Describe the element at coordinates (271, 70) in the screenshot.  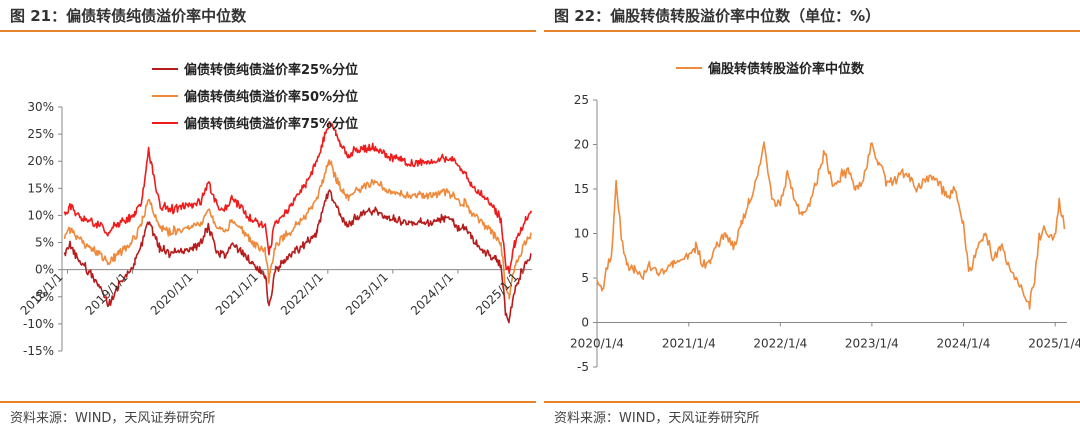
I see `legend-label: 偏债转债纯债溢价率25%分位` at that location.